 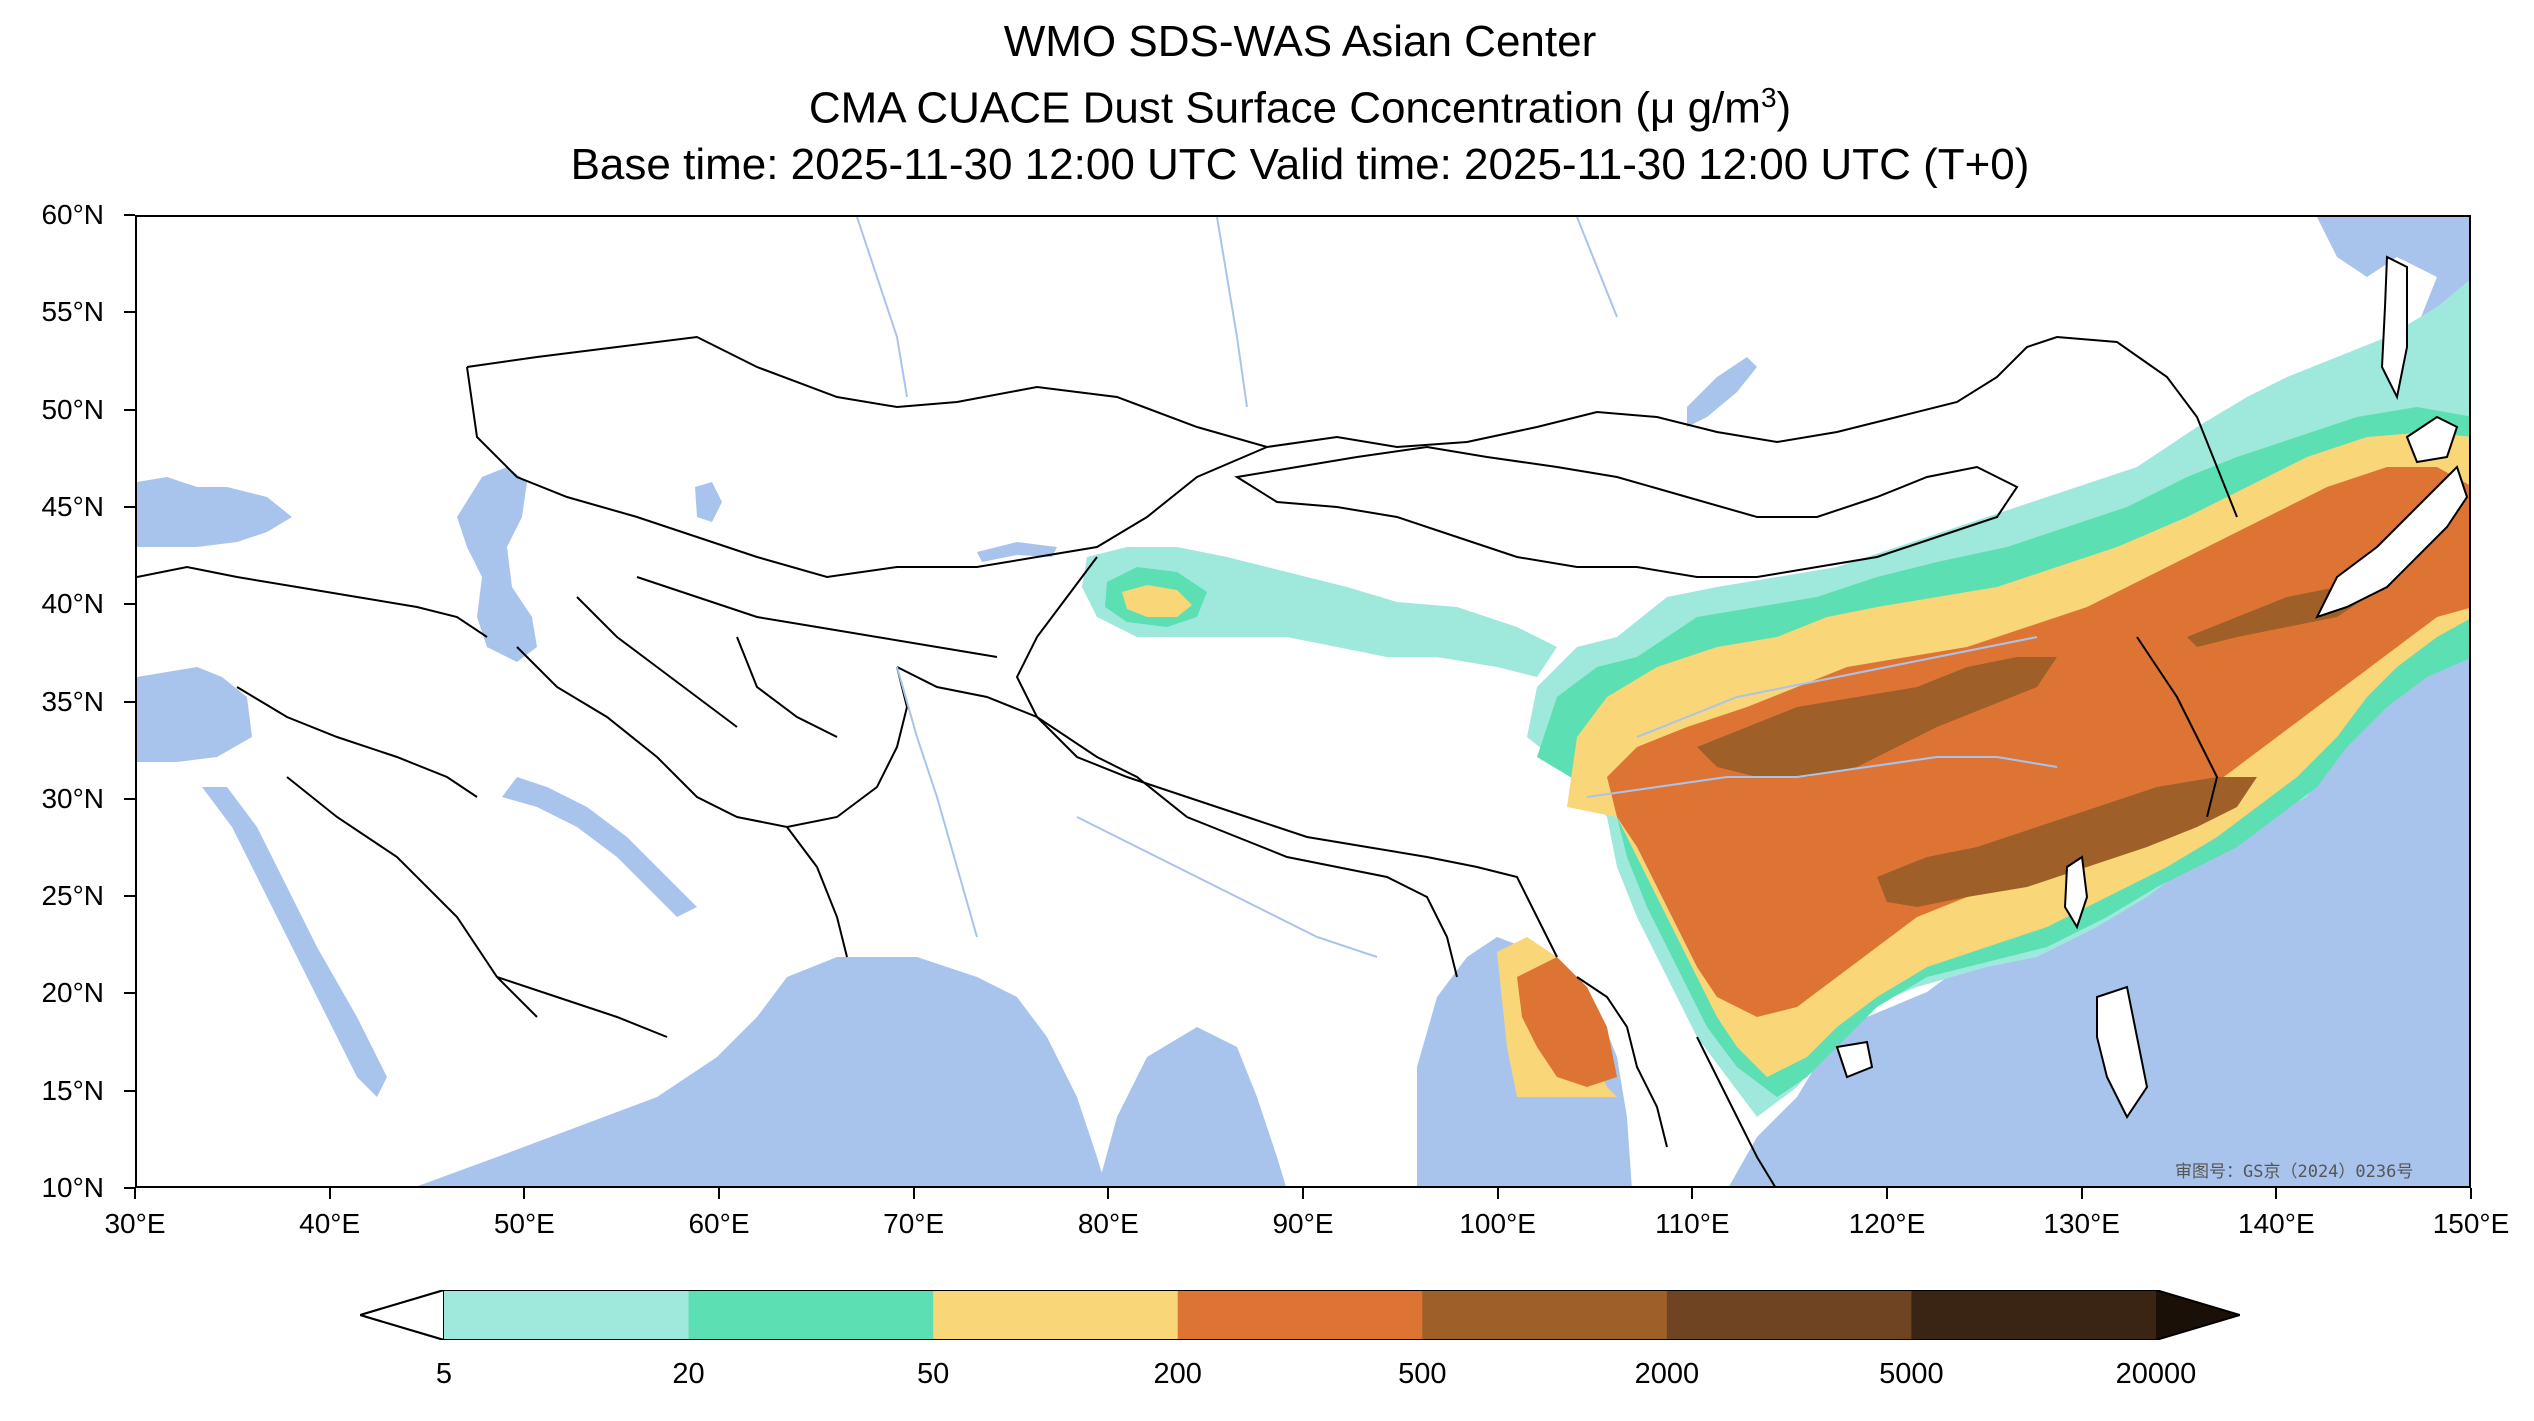 What do you see at coordinates (2392, 542) in the screenshot?
I see `japan-honshu` at bounding box center [2392, 542].